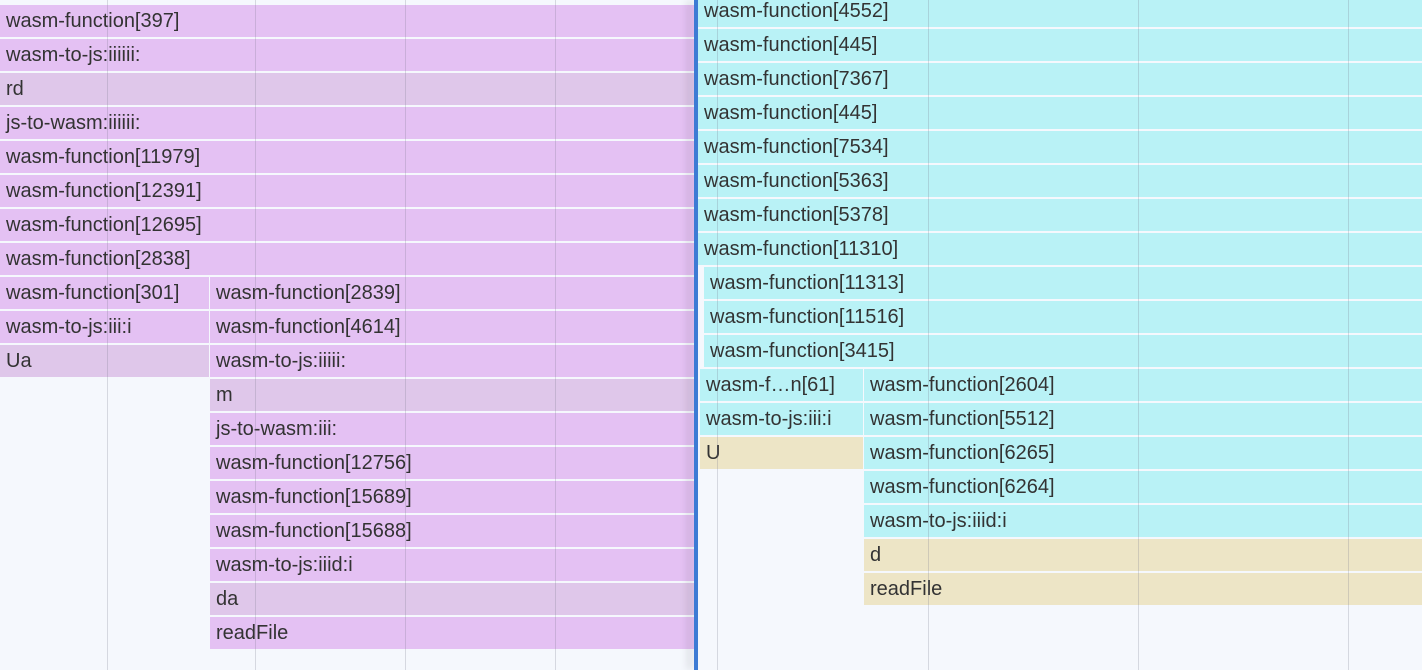  What do you see at coordinates (1143, 487) in the screenshot?
I see `flame-chart-entry: wasm-function[6264]` at bounding box center [1143, 487].